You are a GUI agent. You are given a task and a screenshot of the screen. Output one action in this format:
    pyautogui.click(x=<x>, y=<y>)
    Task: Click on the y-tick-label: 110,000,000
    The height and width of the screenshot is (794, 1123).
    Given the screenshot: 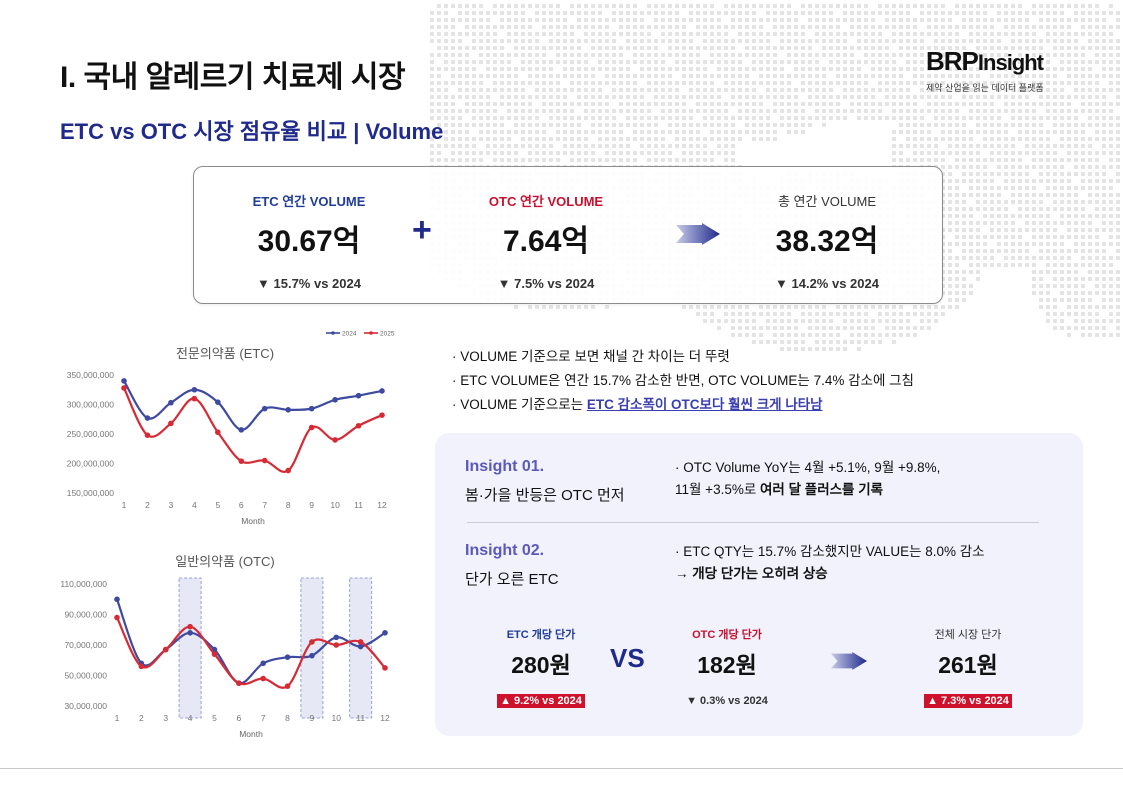 What is the action you would take?
    pyautogui.click(x=83, y=584)
    